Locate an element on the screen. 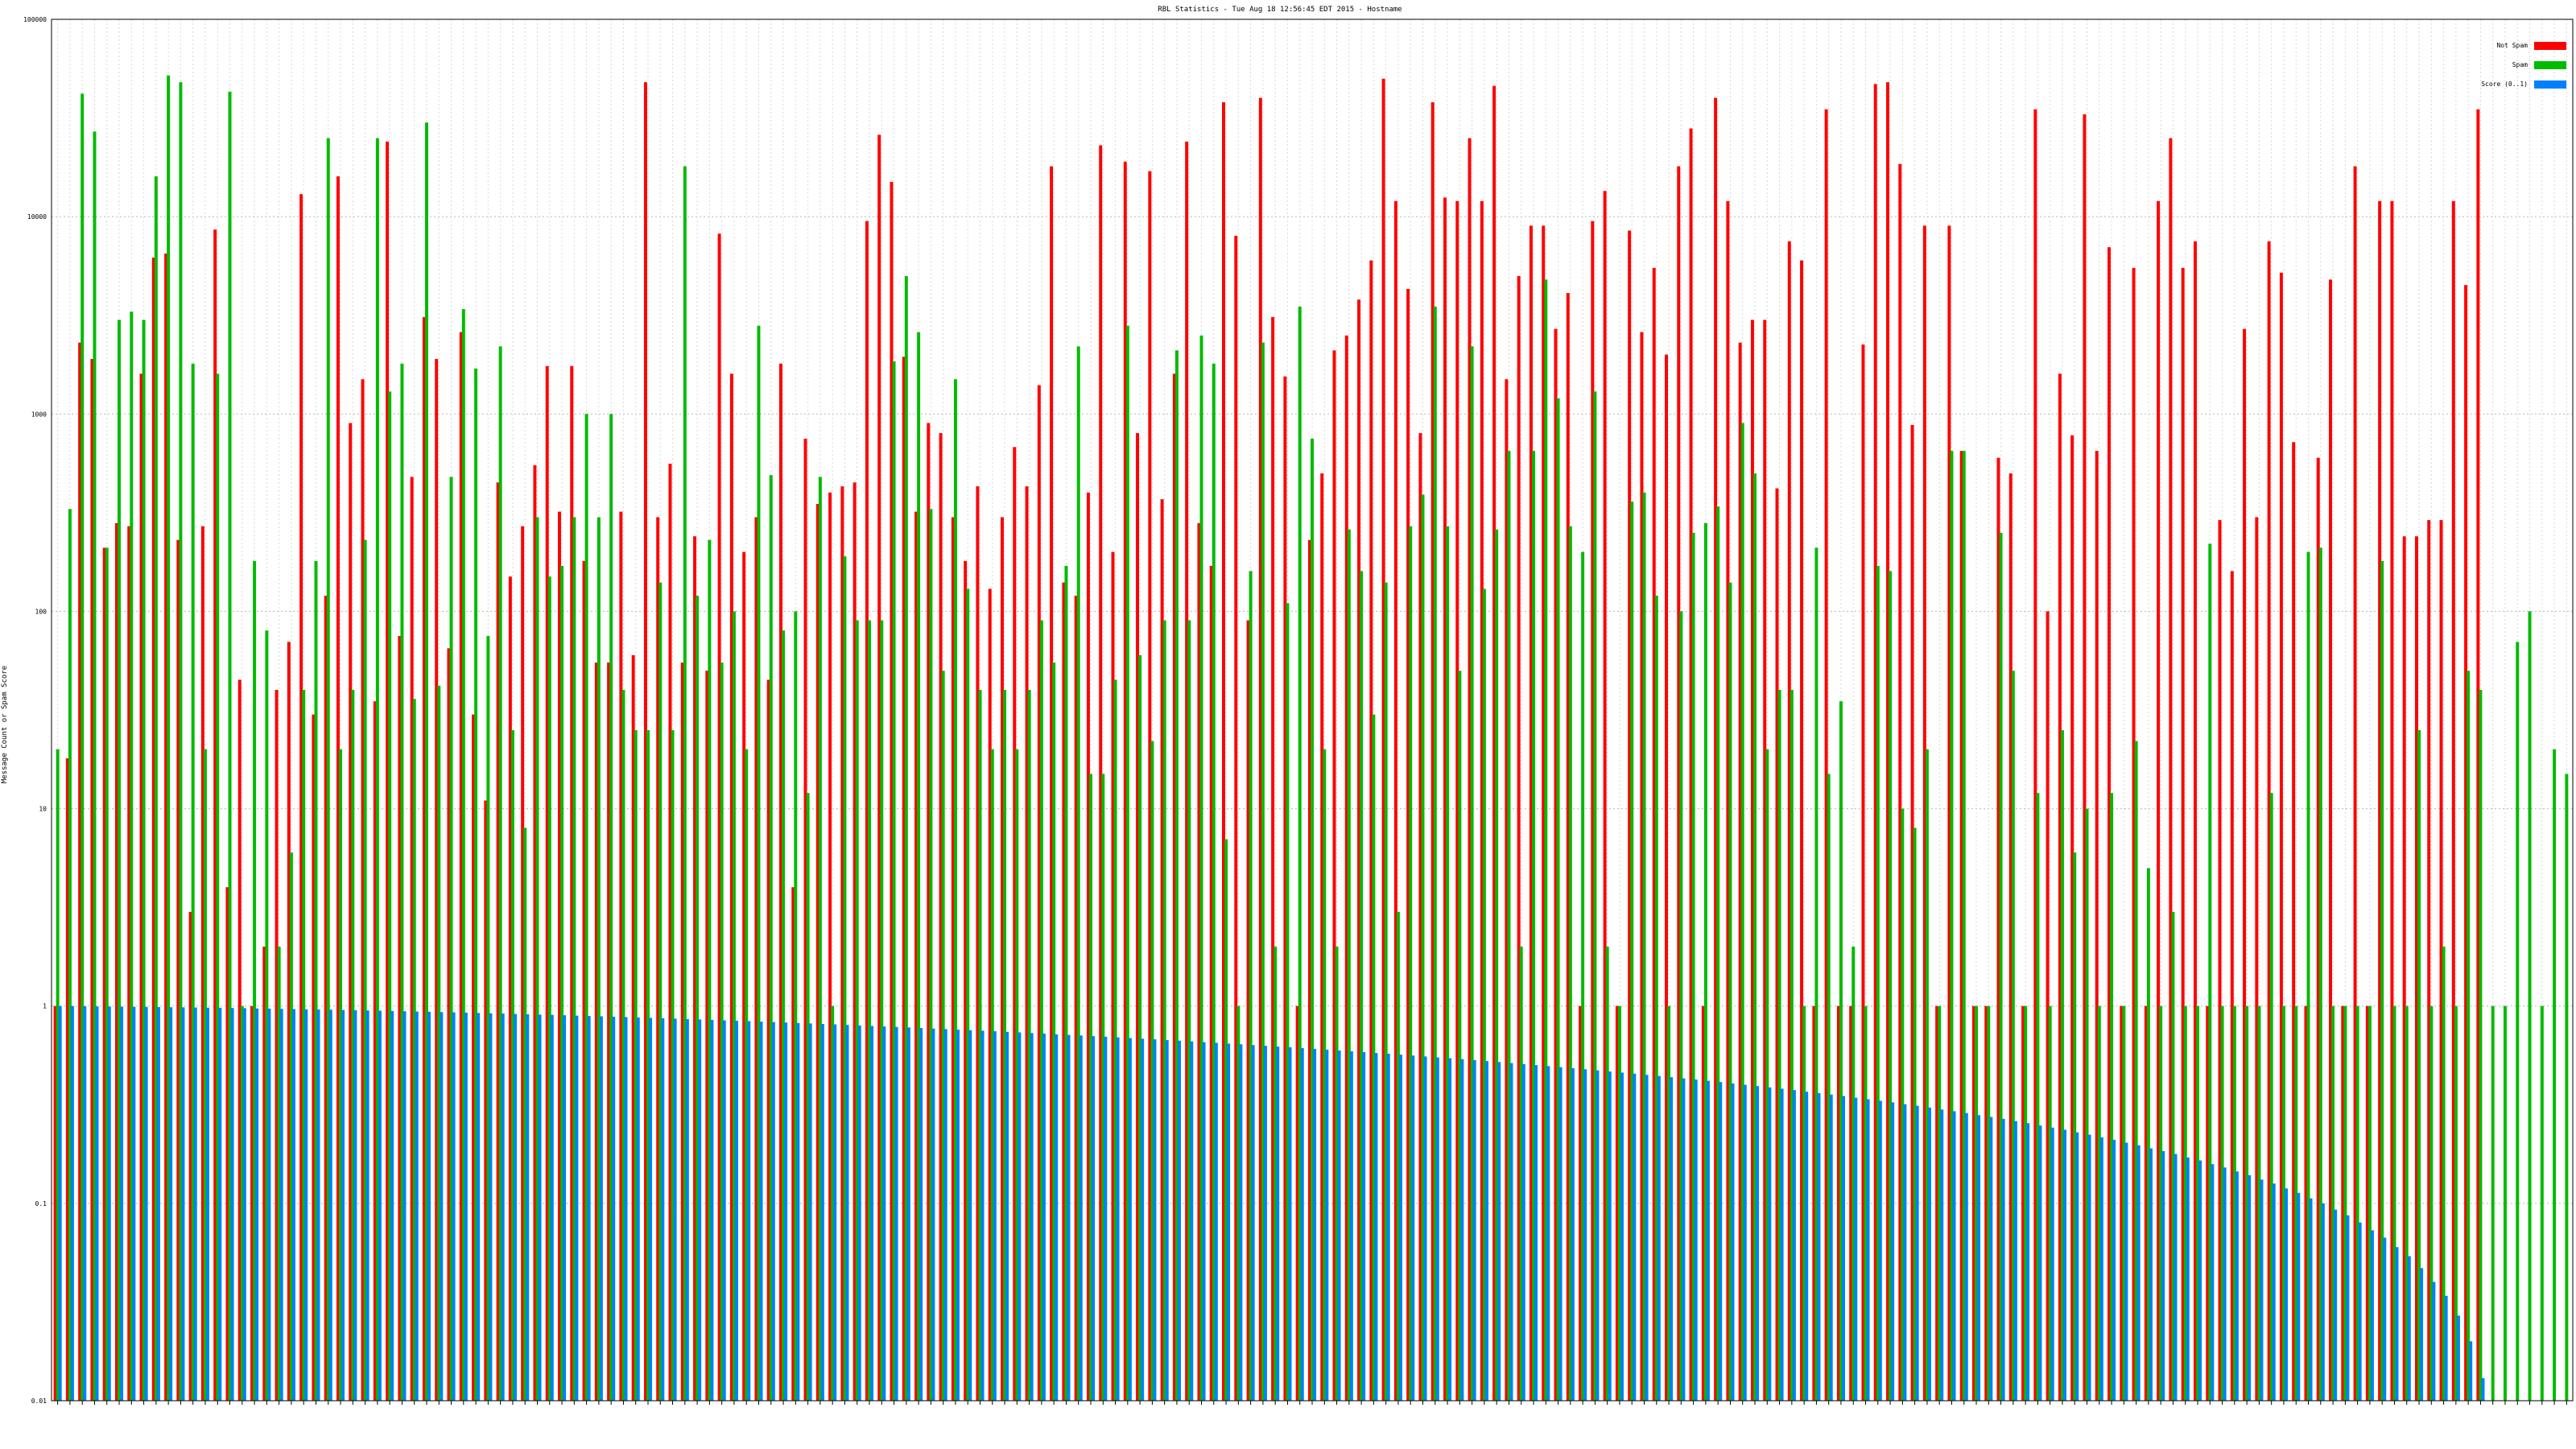  legend-label: Not Spam is located at coordinates (2512, 45).